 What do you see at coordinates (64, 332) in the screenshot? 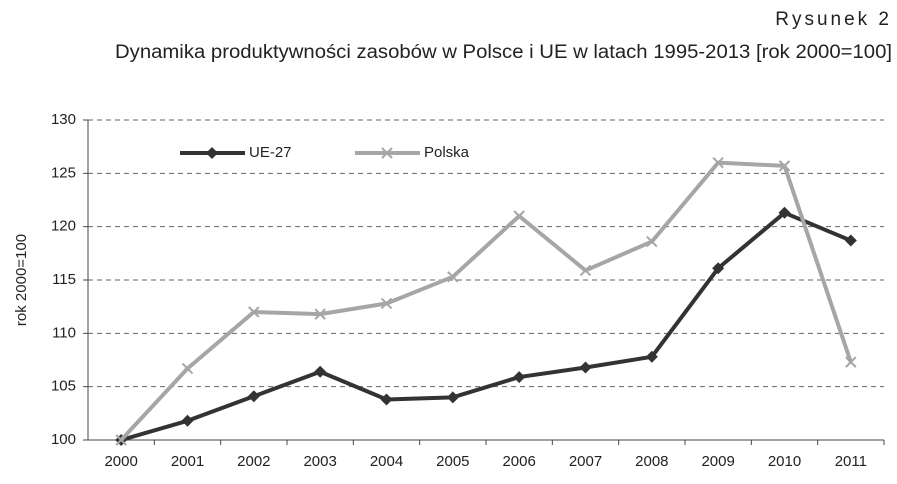
I see `y-tick-label: 110` at bounding box center [64, 332].